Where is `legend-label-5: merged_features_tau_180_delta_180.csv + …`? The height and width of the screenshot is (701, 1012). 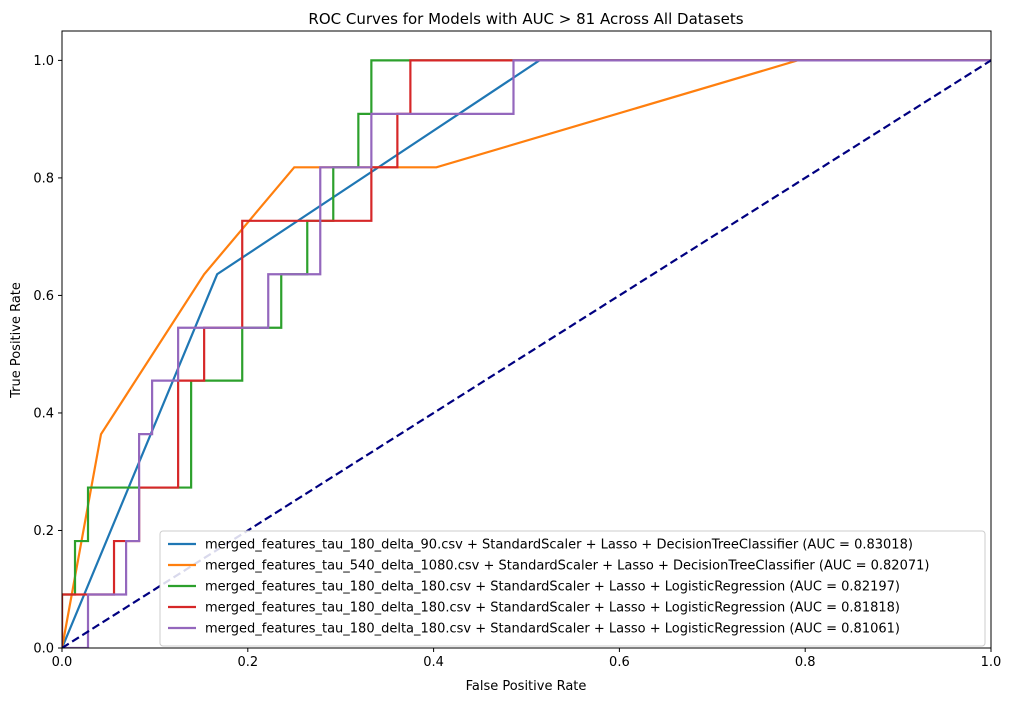
legend-label-5: merged_features_tau_180_delta_180.csv + … is located at coordinates (552, 629).